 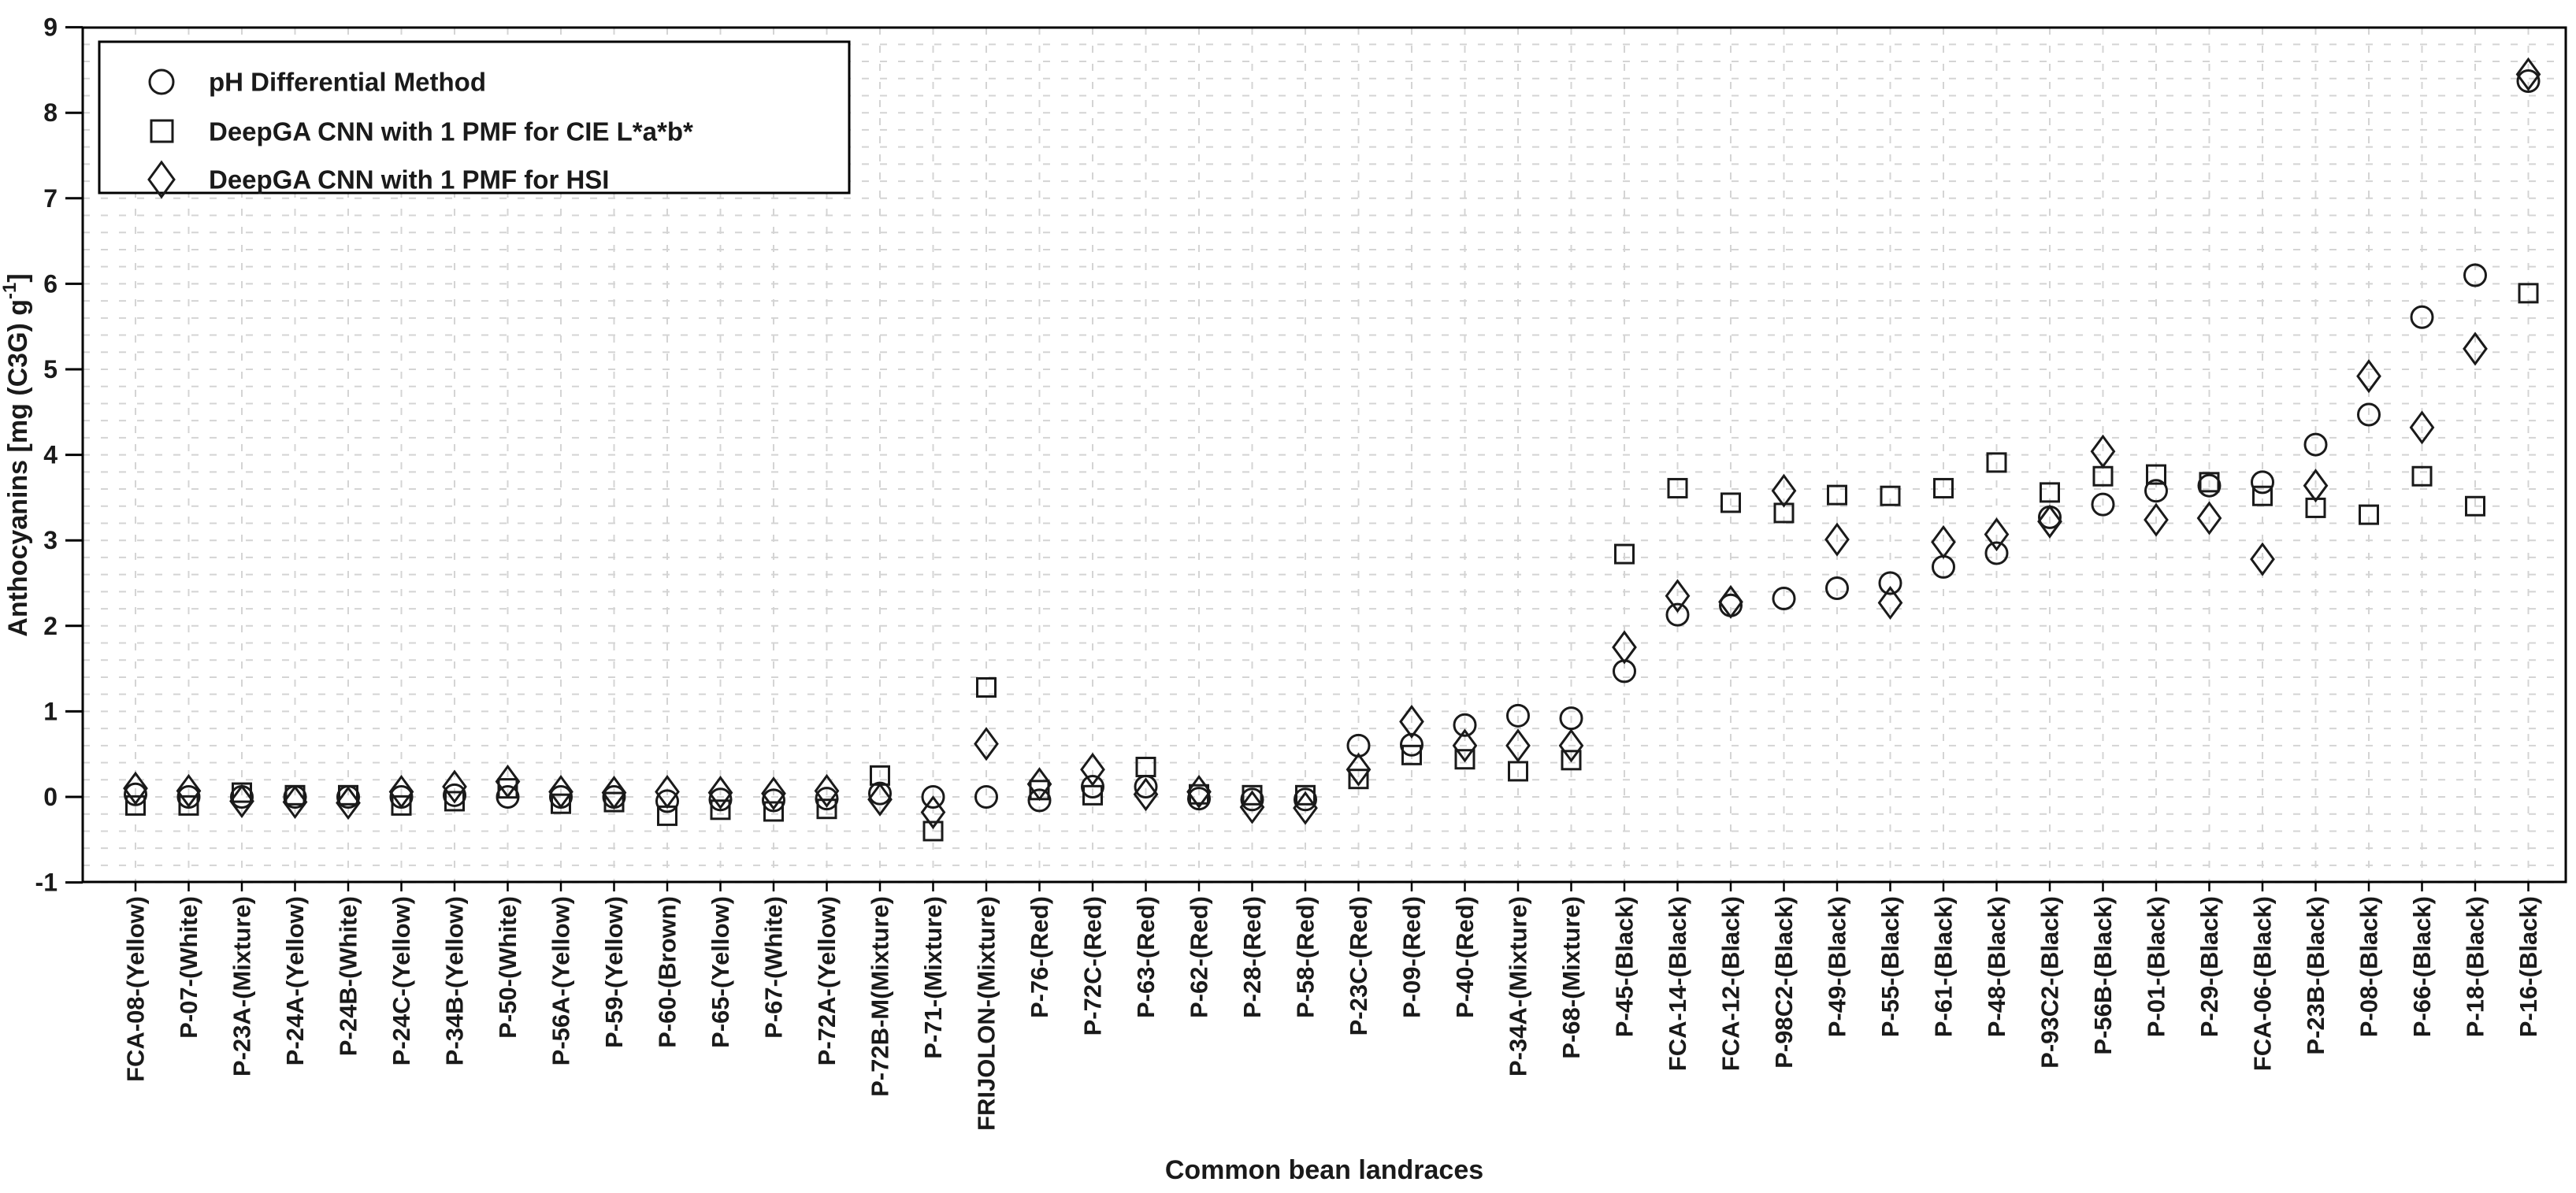 What do you see at coordinates (1837, 966) in the screenshot?
I see `x-tick-label: P-49-(Black)` at bounding box center [1837, 966].